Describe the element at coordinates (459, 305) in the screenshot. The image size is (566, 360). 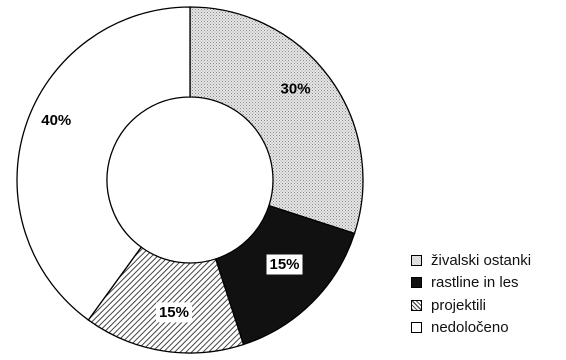
I see `legend-label: projektili` at that location.